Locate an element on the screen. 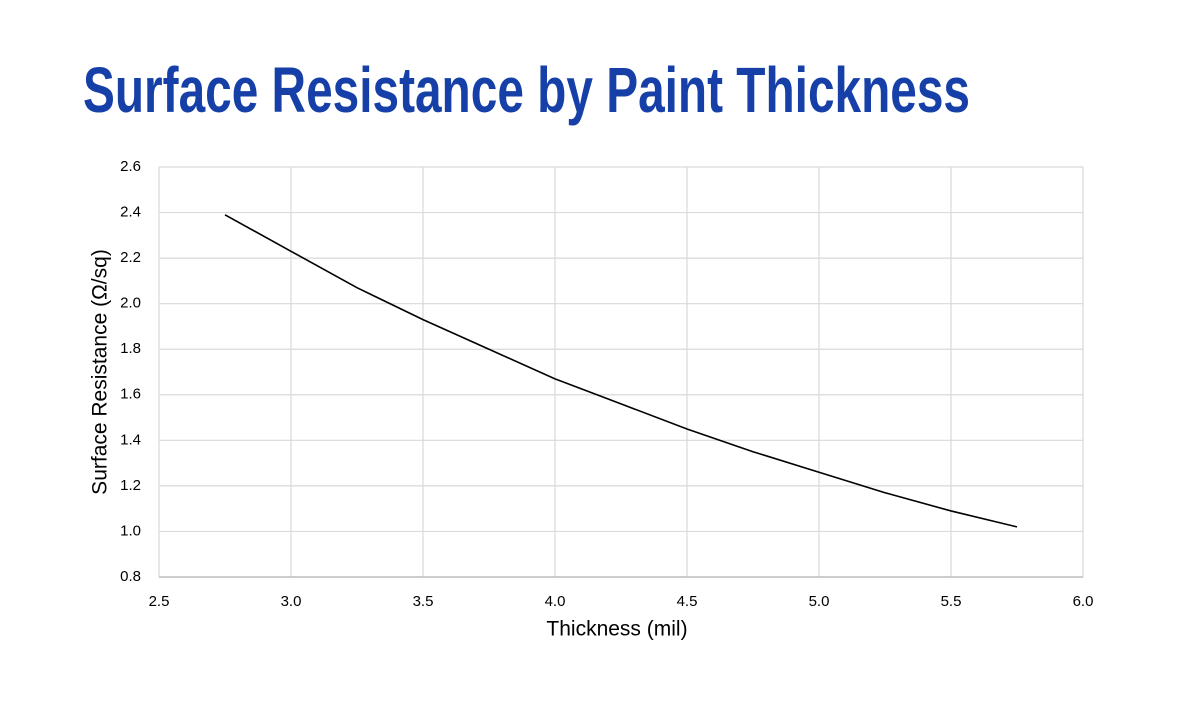  y-tick-label: 2.2 is located at coordinates (130, 257).